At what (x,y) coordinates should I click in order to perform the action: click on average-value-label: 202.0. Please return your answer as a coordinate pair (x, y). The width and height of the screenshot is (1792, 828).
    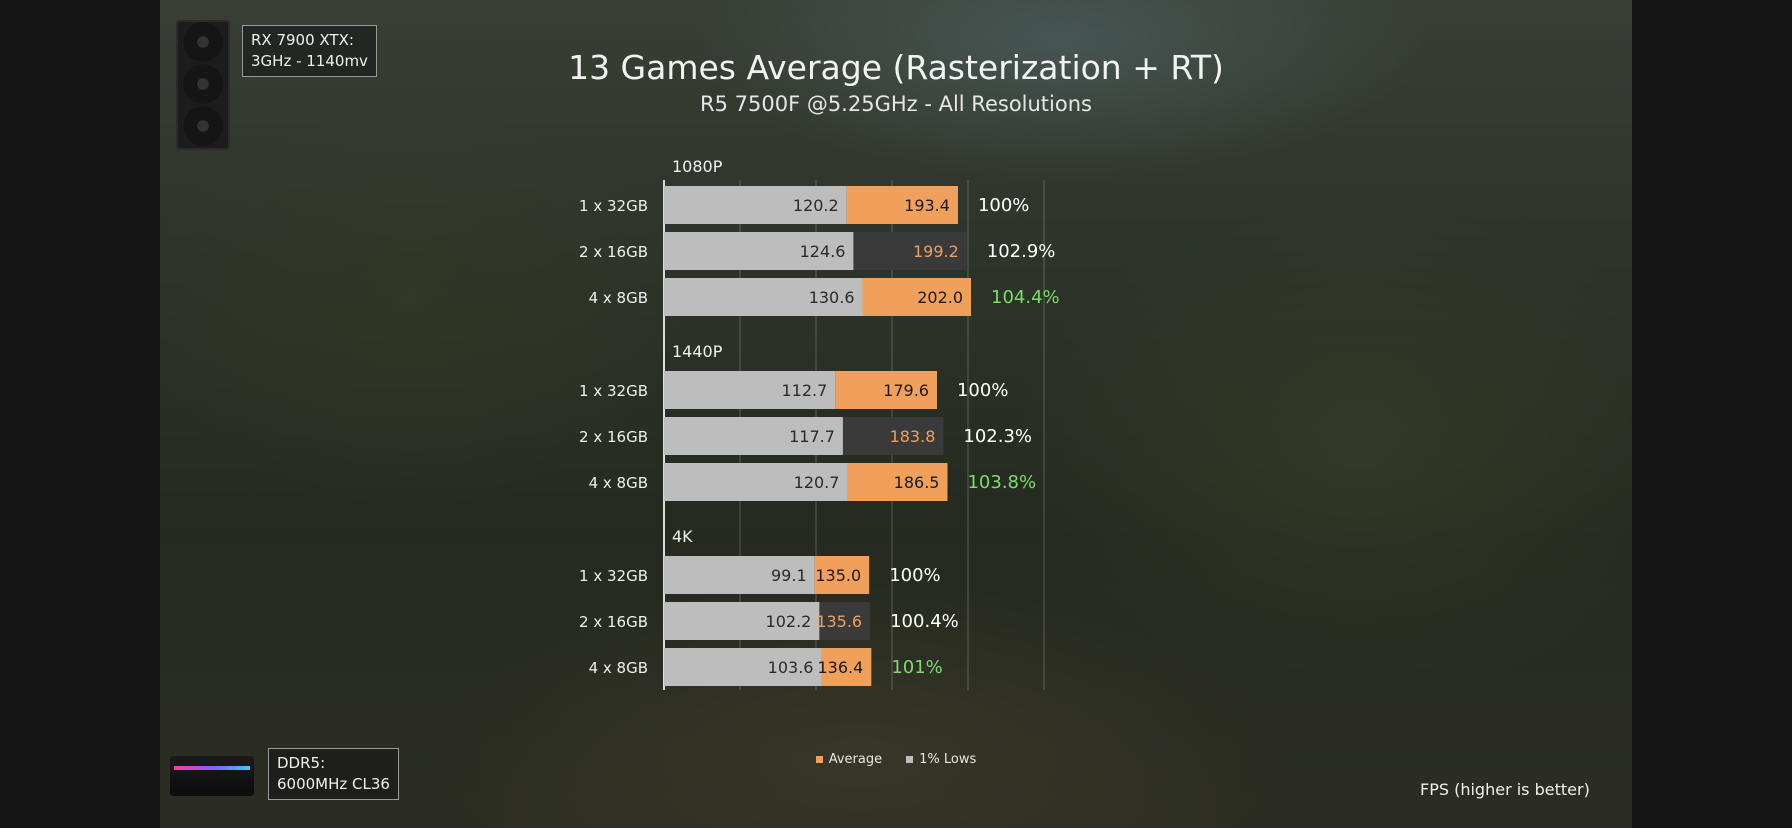
    Looking at the image, I should click on (940, 297).